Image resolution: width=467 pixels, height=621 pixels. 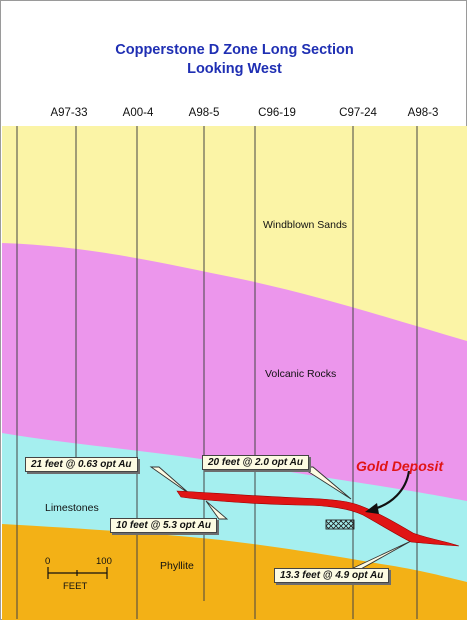 What do you see at coordinates (400, 466) in the screenshot?
I see `gold-deposit-label: Gold Deposit` at bounding box center [400, 466].